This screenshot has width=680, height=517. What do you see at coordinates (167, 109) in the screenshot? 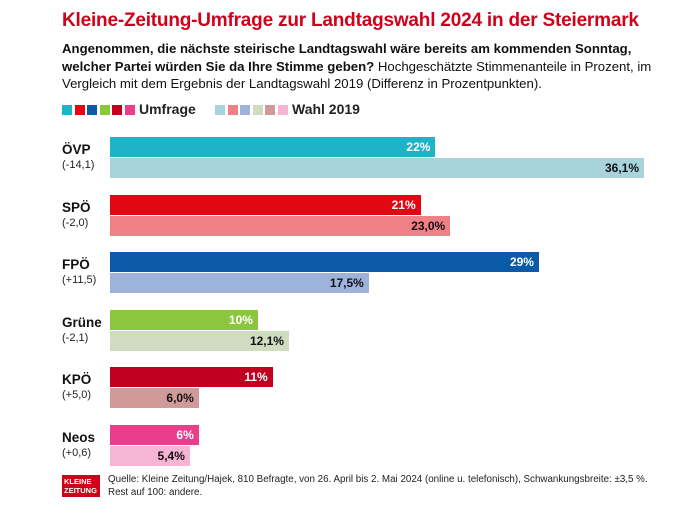
I see `legend-survey-label: Umfrage` at bounding box center [167, 109].